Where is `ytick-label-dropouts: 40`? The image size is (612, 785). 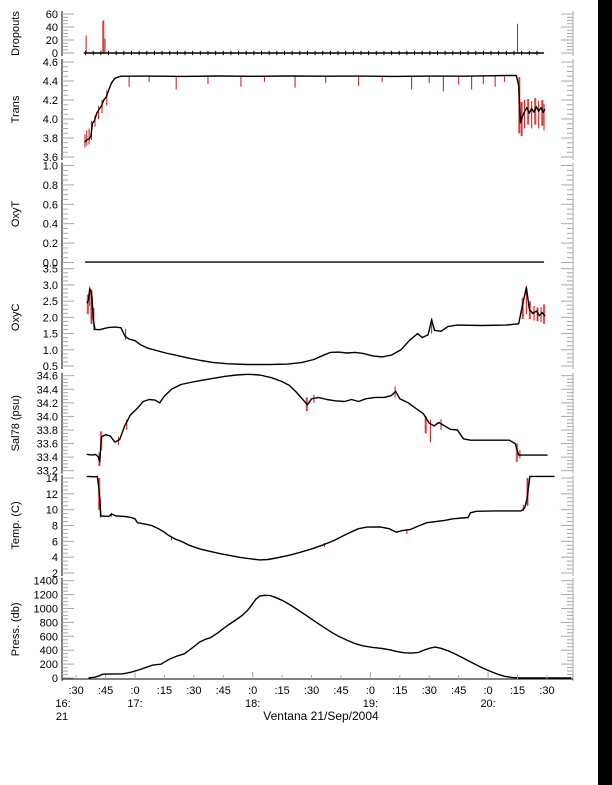 ytick-label-dropouts: 40 is located at coordinates (52, 28).